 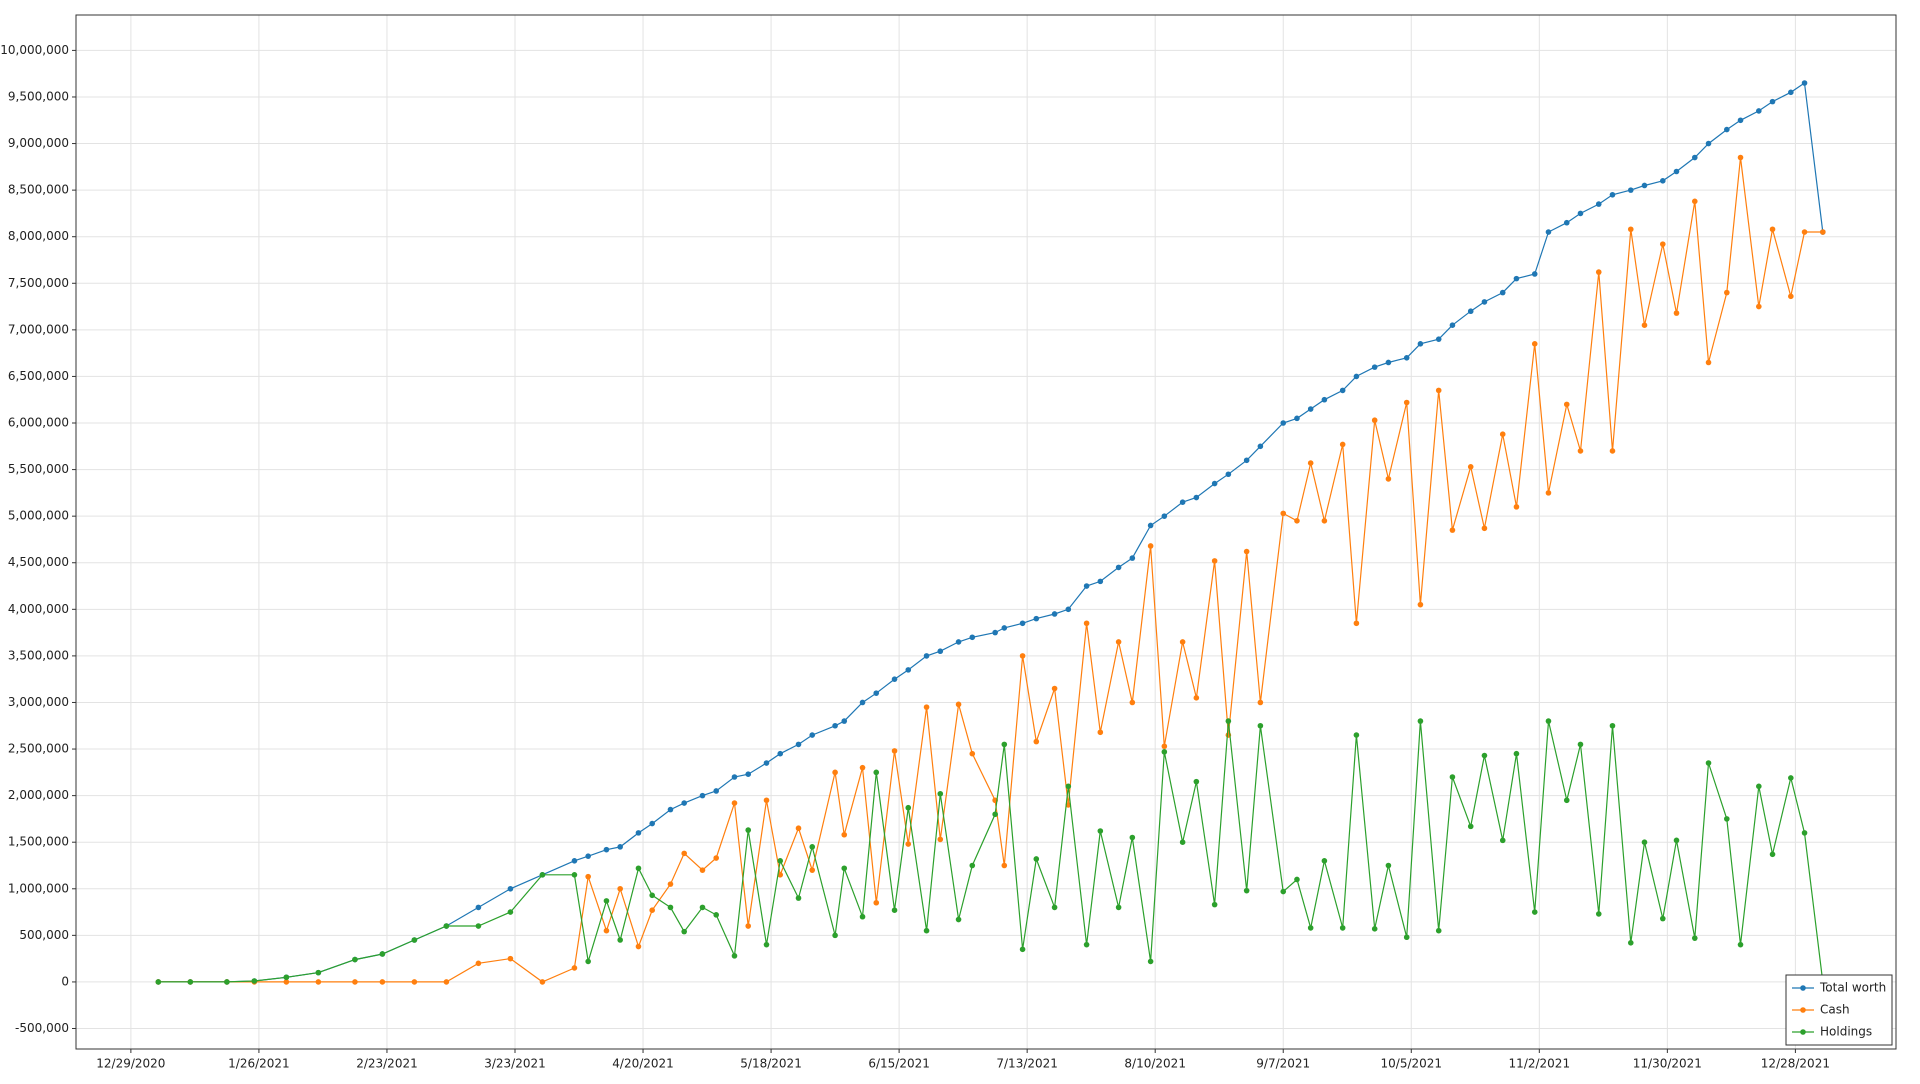 I want to click on y-tick-label: 9,500,000, so click(x=38, y=96).